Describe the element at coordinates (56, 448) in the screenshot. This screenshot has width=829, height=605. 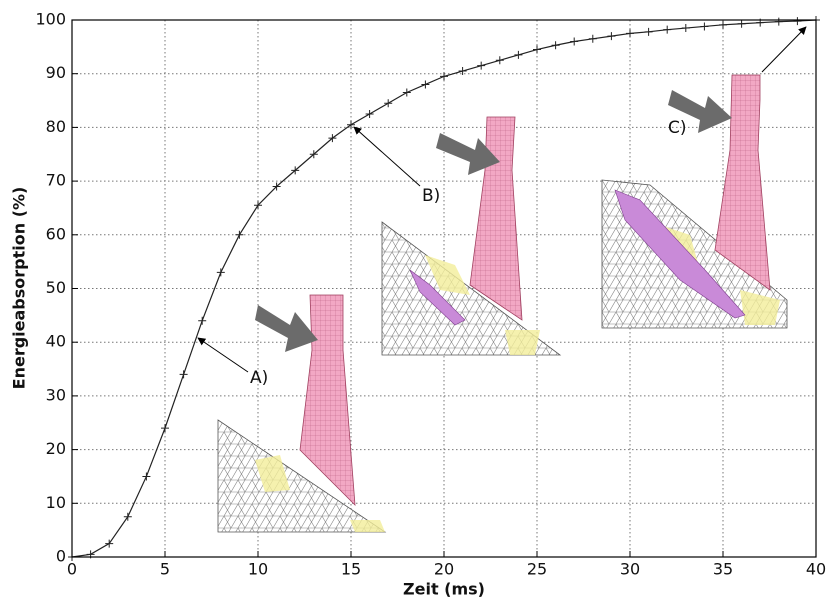
I see `y-tick-label: 20` at that location.